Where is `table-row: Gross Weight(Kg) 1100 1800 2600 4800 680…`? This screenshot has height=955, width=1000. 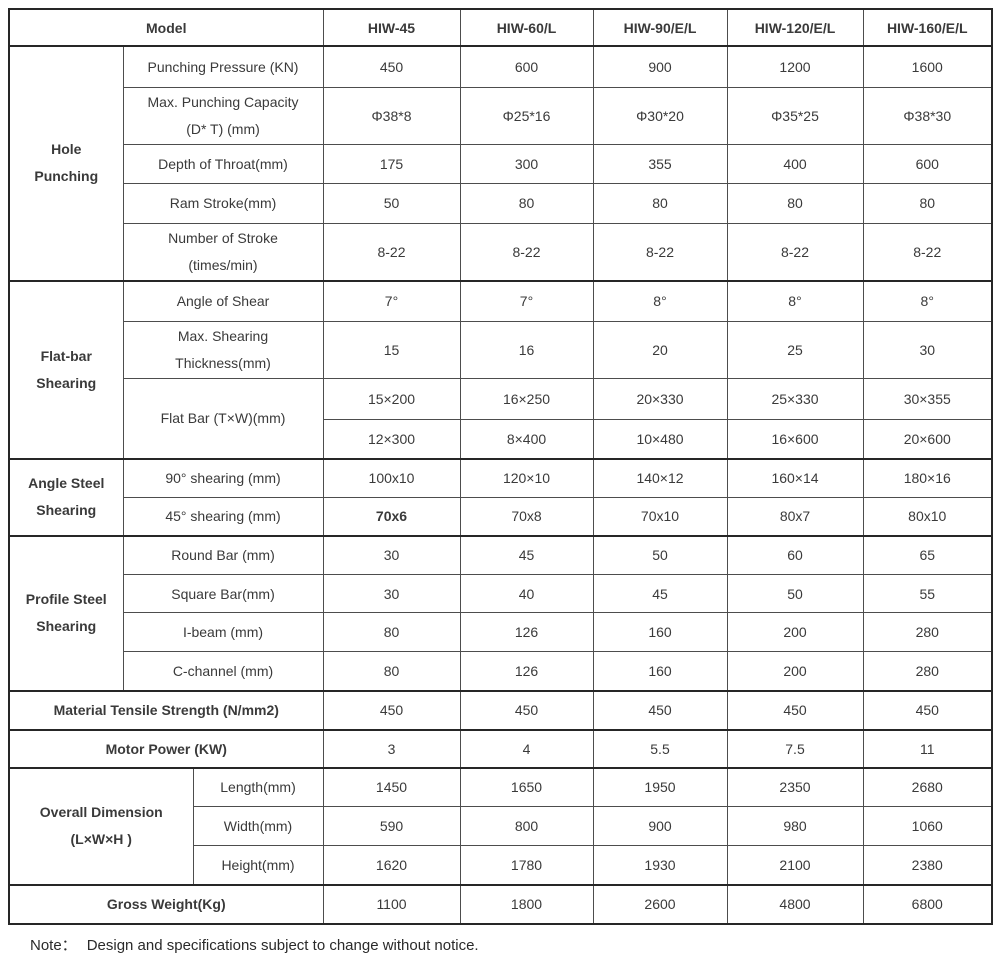
table-row: Gross Weight(Kg) 1100 1800 2600 4800 680… is located at coordinates (500, 903).